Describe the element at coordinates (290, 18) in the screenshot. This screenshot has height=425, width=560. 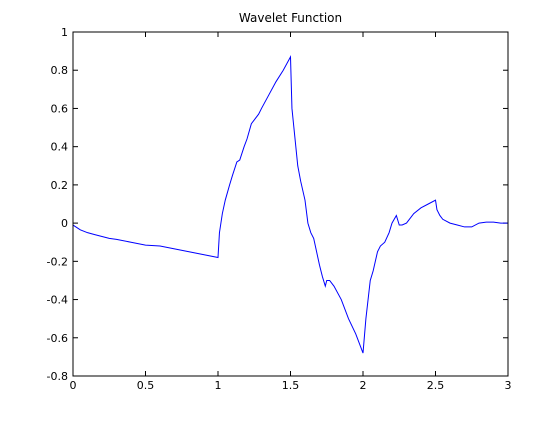
I see `chart-title: Wavelet Function` at that location.